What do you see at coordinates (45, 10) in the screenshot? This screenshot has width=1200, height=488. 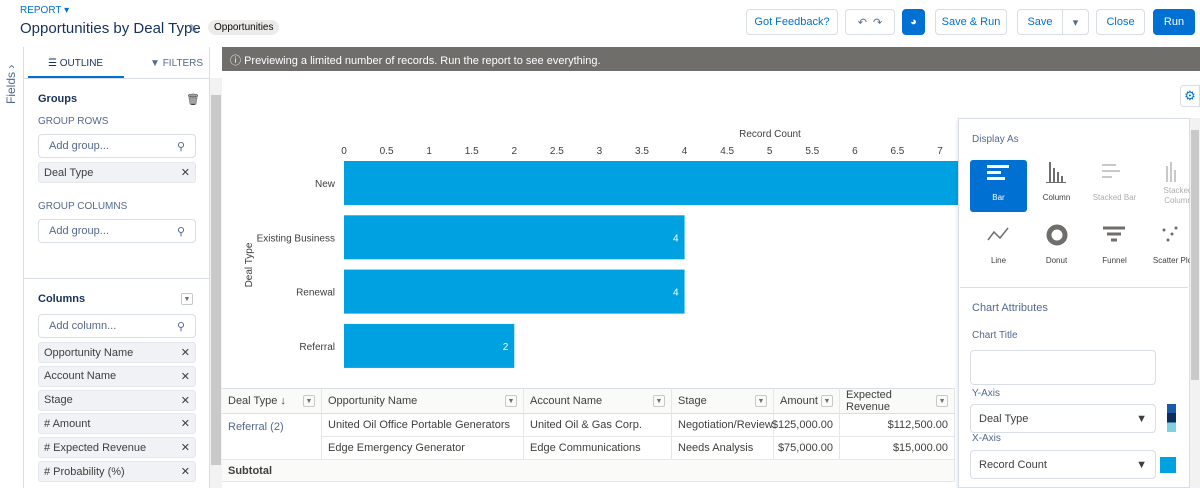 I see `report-type: REPORT ▾` at bounding box center [45, 10].